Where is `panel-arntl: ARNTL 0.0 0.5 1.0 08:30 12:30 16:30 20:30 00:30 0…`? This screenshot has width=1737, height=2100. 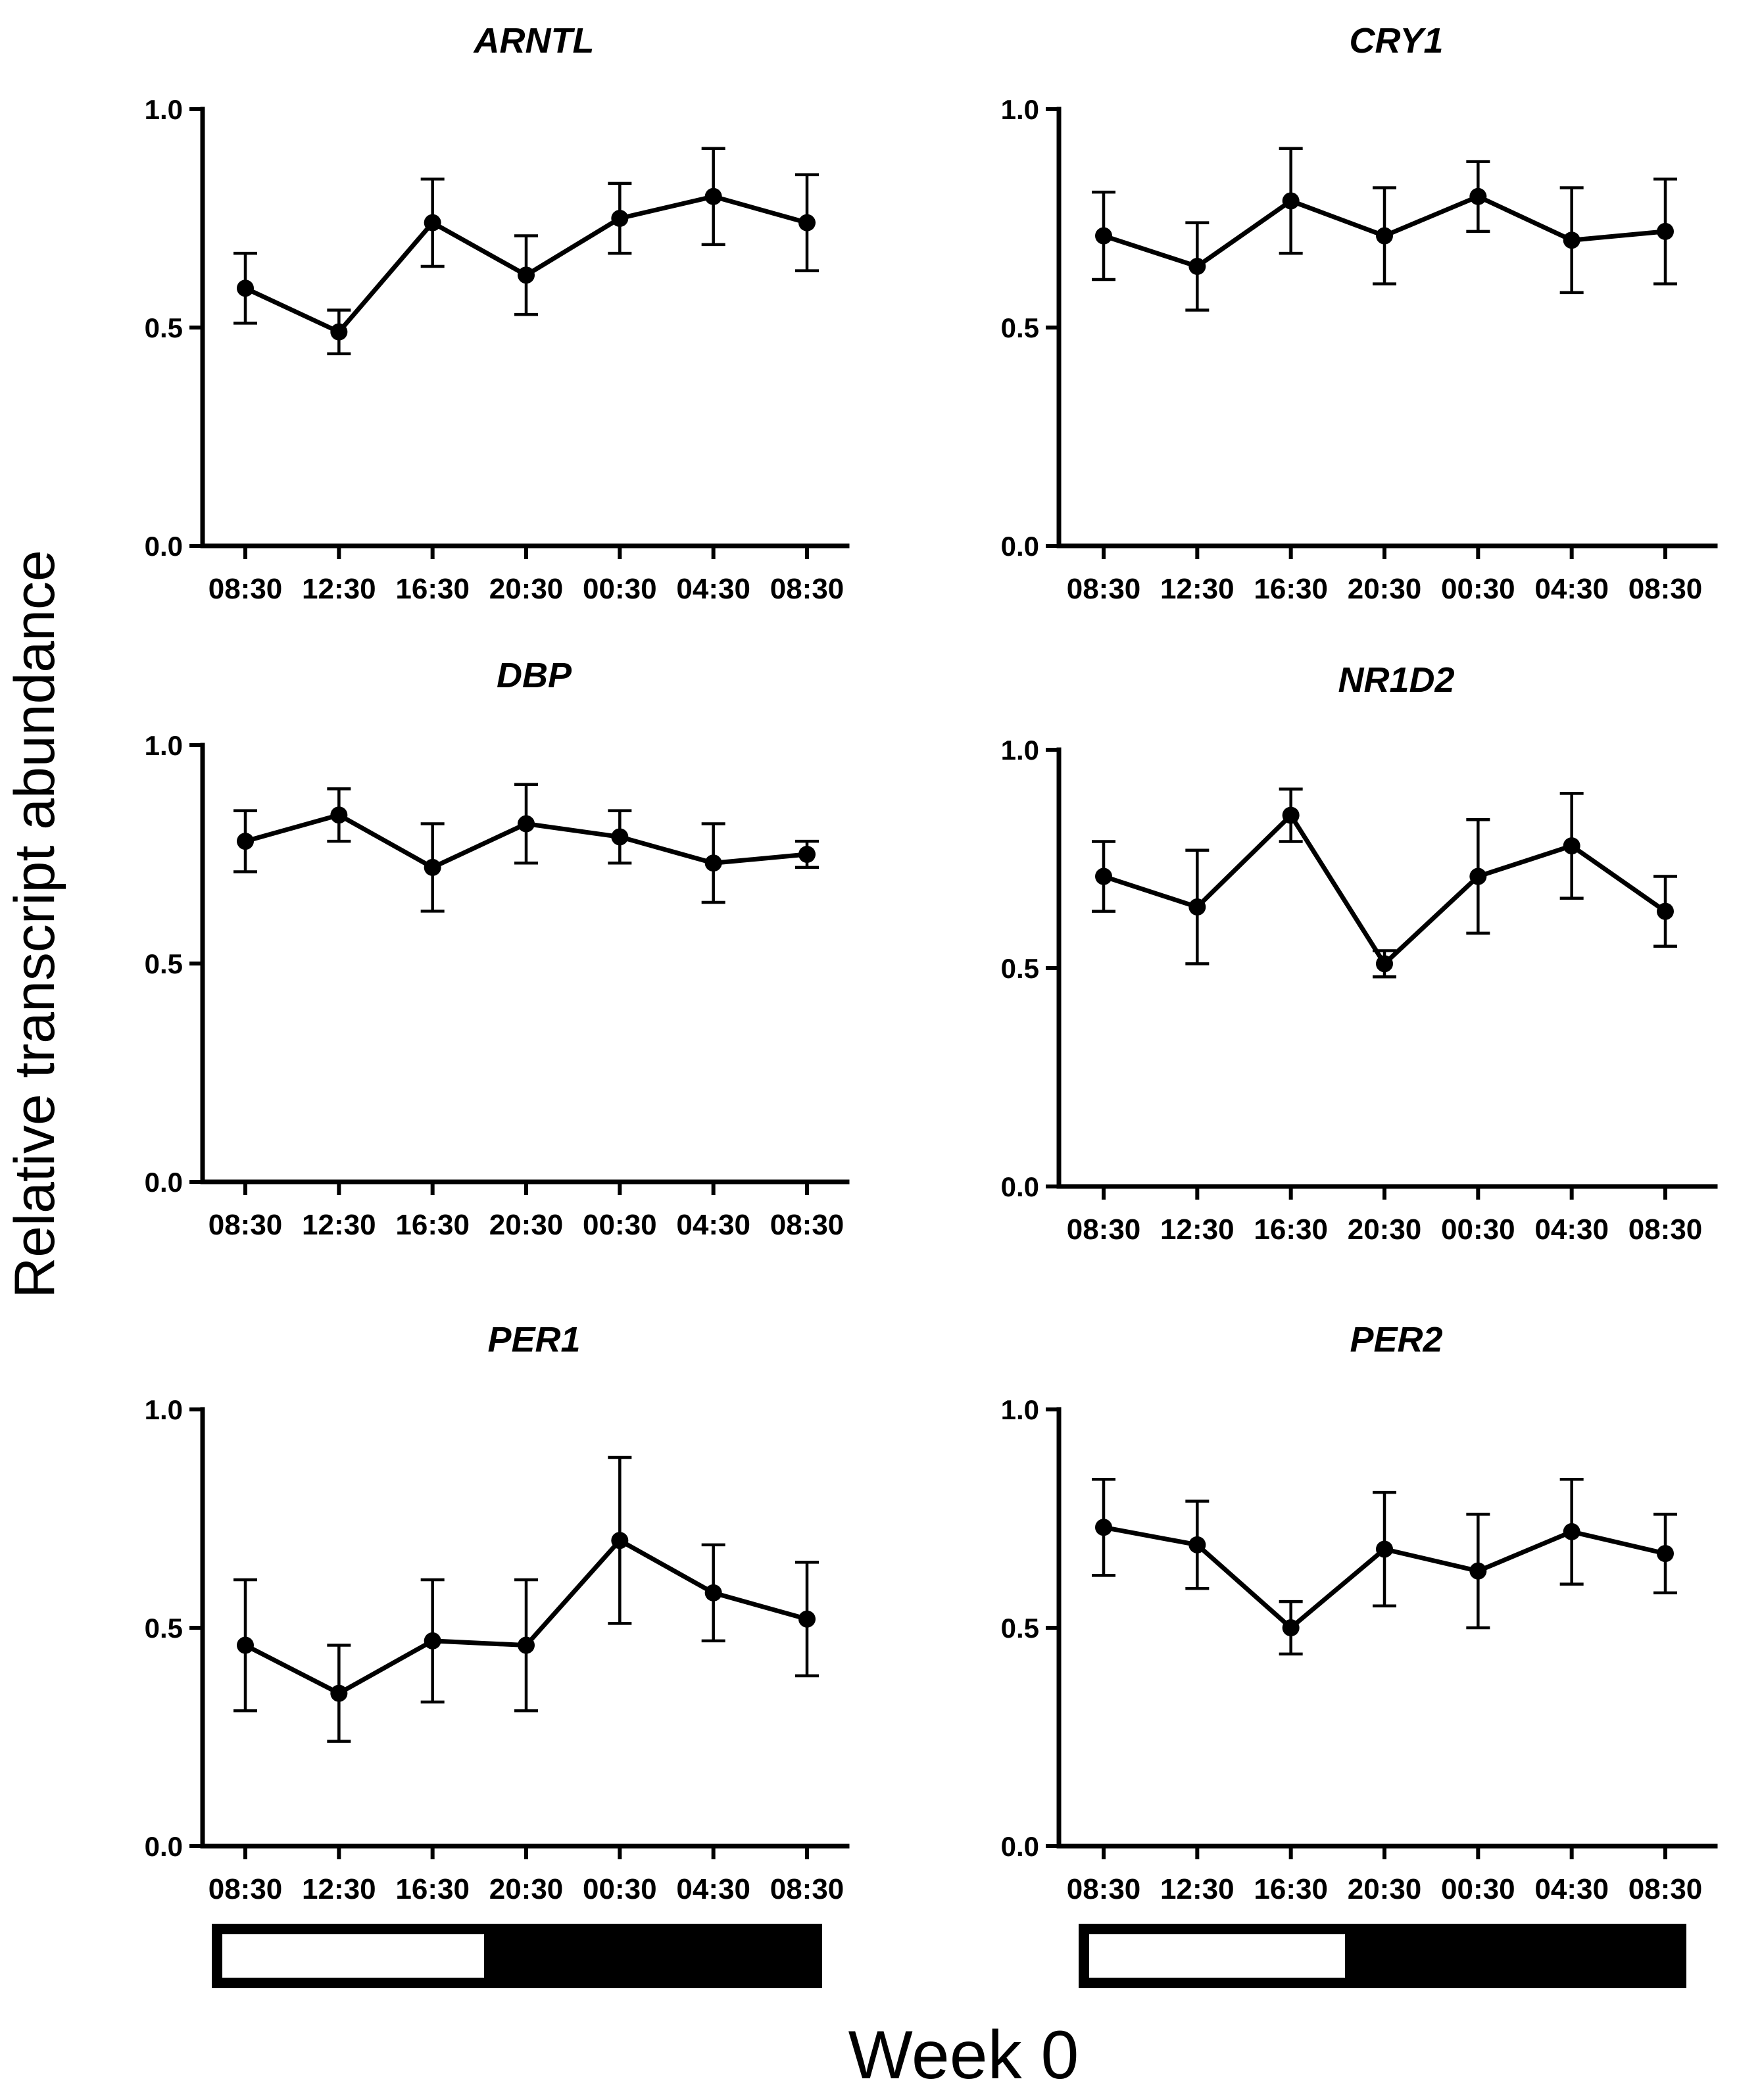
panel-arntl: ARNTL 0.0 0.5 1.0 08:30 12:30 16:30 20:30 00:30 0… is located at coordinates (497, 313).